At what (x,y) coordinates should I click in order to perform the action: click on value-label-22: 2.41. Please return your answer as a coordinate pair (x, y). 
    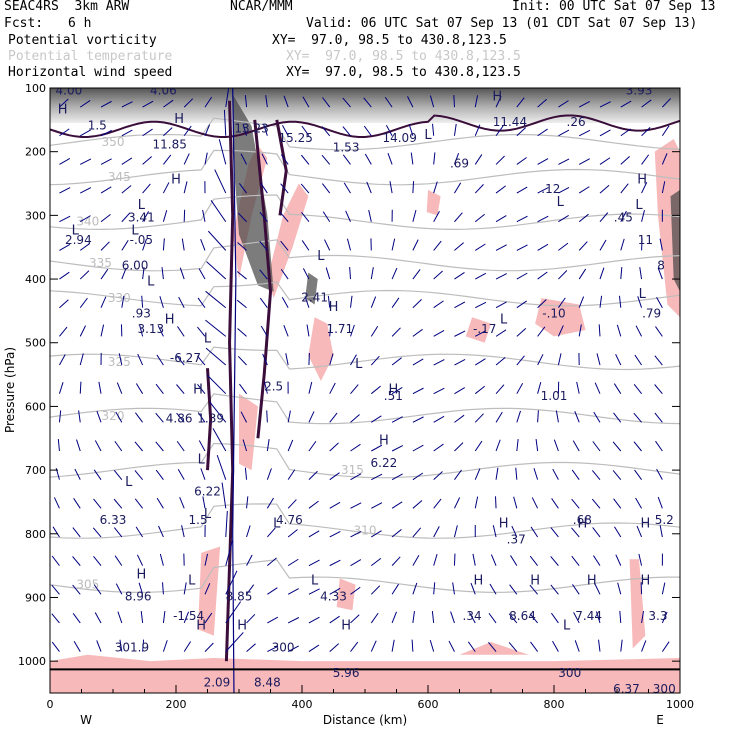
    Looking at the image, I should click on (314, 297).